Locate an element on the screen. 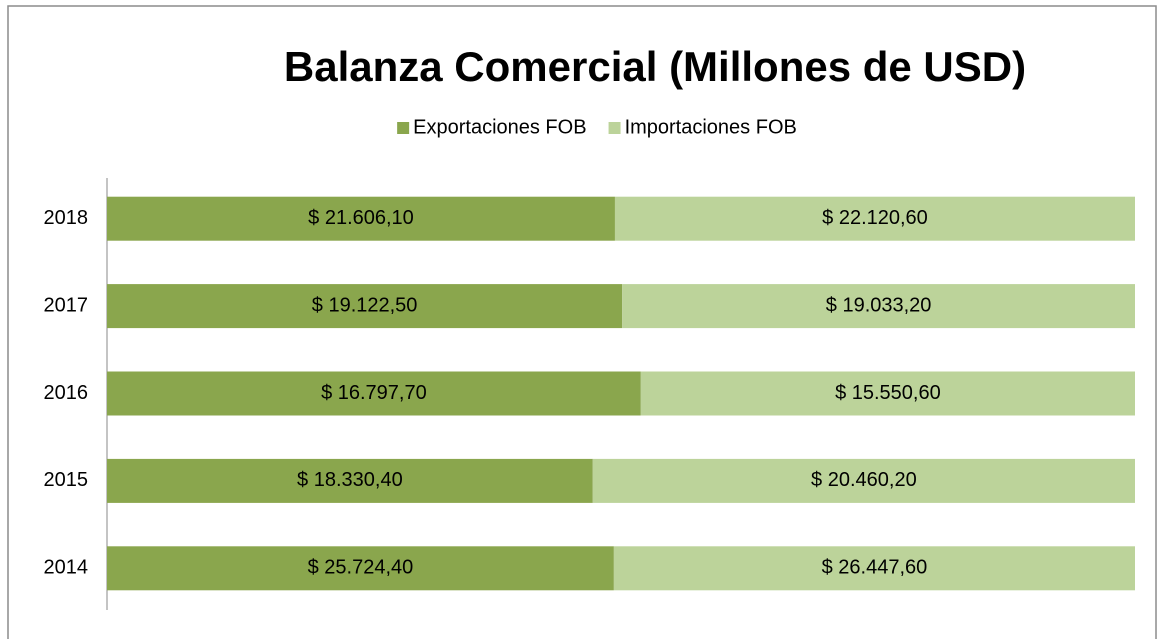 The image size is (1161, 639). data-label: $ 19.122,50 is located at coordinates (365, 305).